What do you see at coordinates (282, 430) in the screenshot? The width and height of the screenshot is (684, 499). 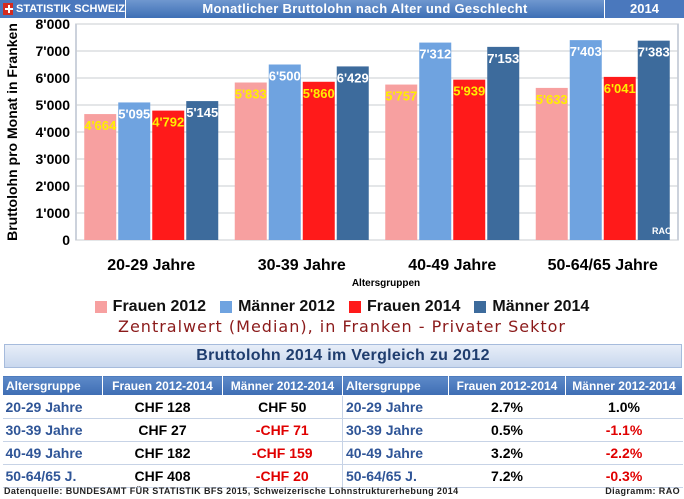 I see `cell-maenner-abs: -CHF 71` at bounding box center [282, 430].